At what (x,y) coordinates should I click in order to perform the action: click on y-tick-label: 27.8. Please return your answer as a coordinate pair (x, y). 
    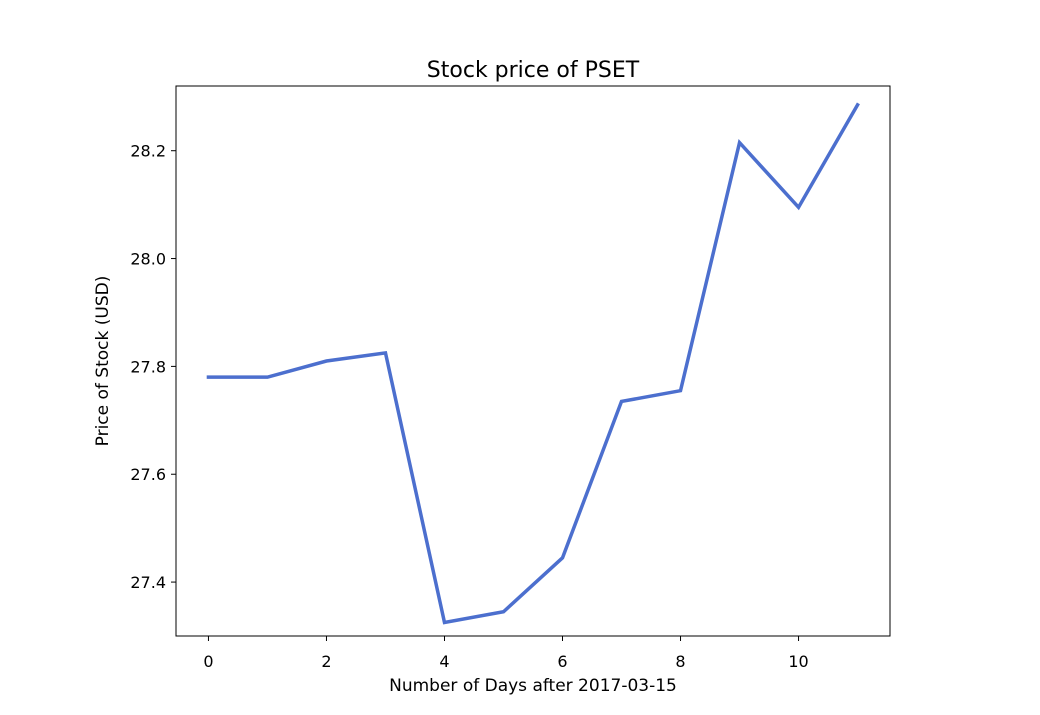
    Looking at the image, I should click on (148, 366).